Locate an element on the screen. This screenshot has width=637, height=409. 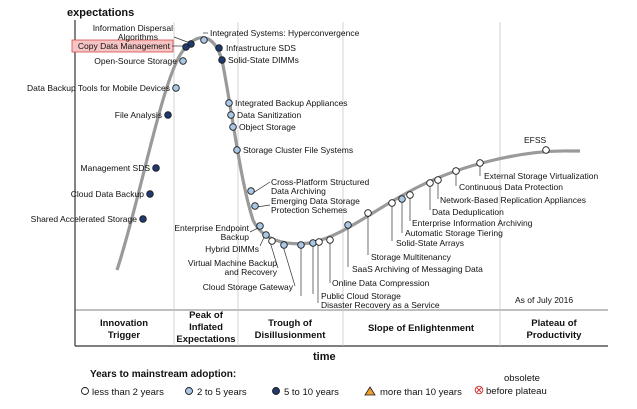
marker-solid-state-arrays is located at coordinates (368, 213).